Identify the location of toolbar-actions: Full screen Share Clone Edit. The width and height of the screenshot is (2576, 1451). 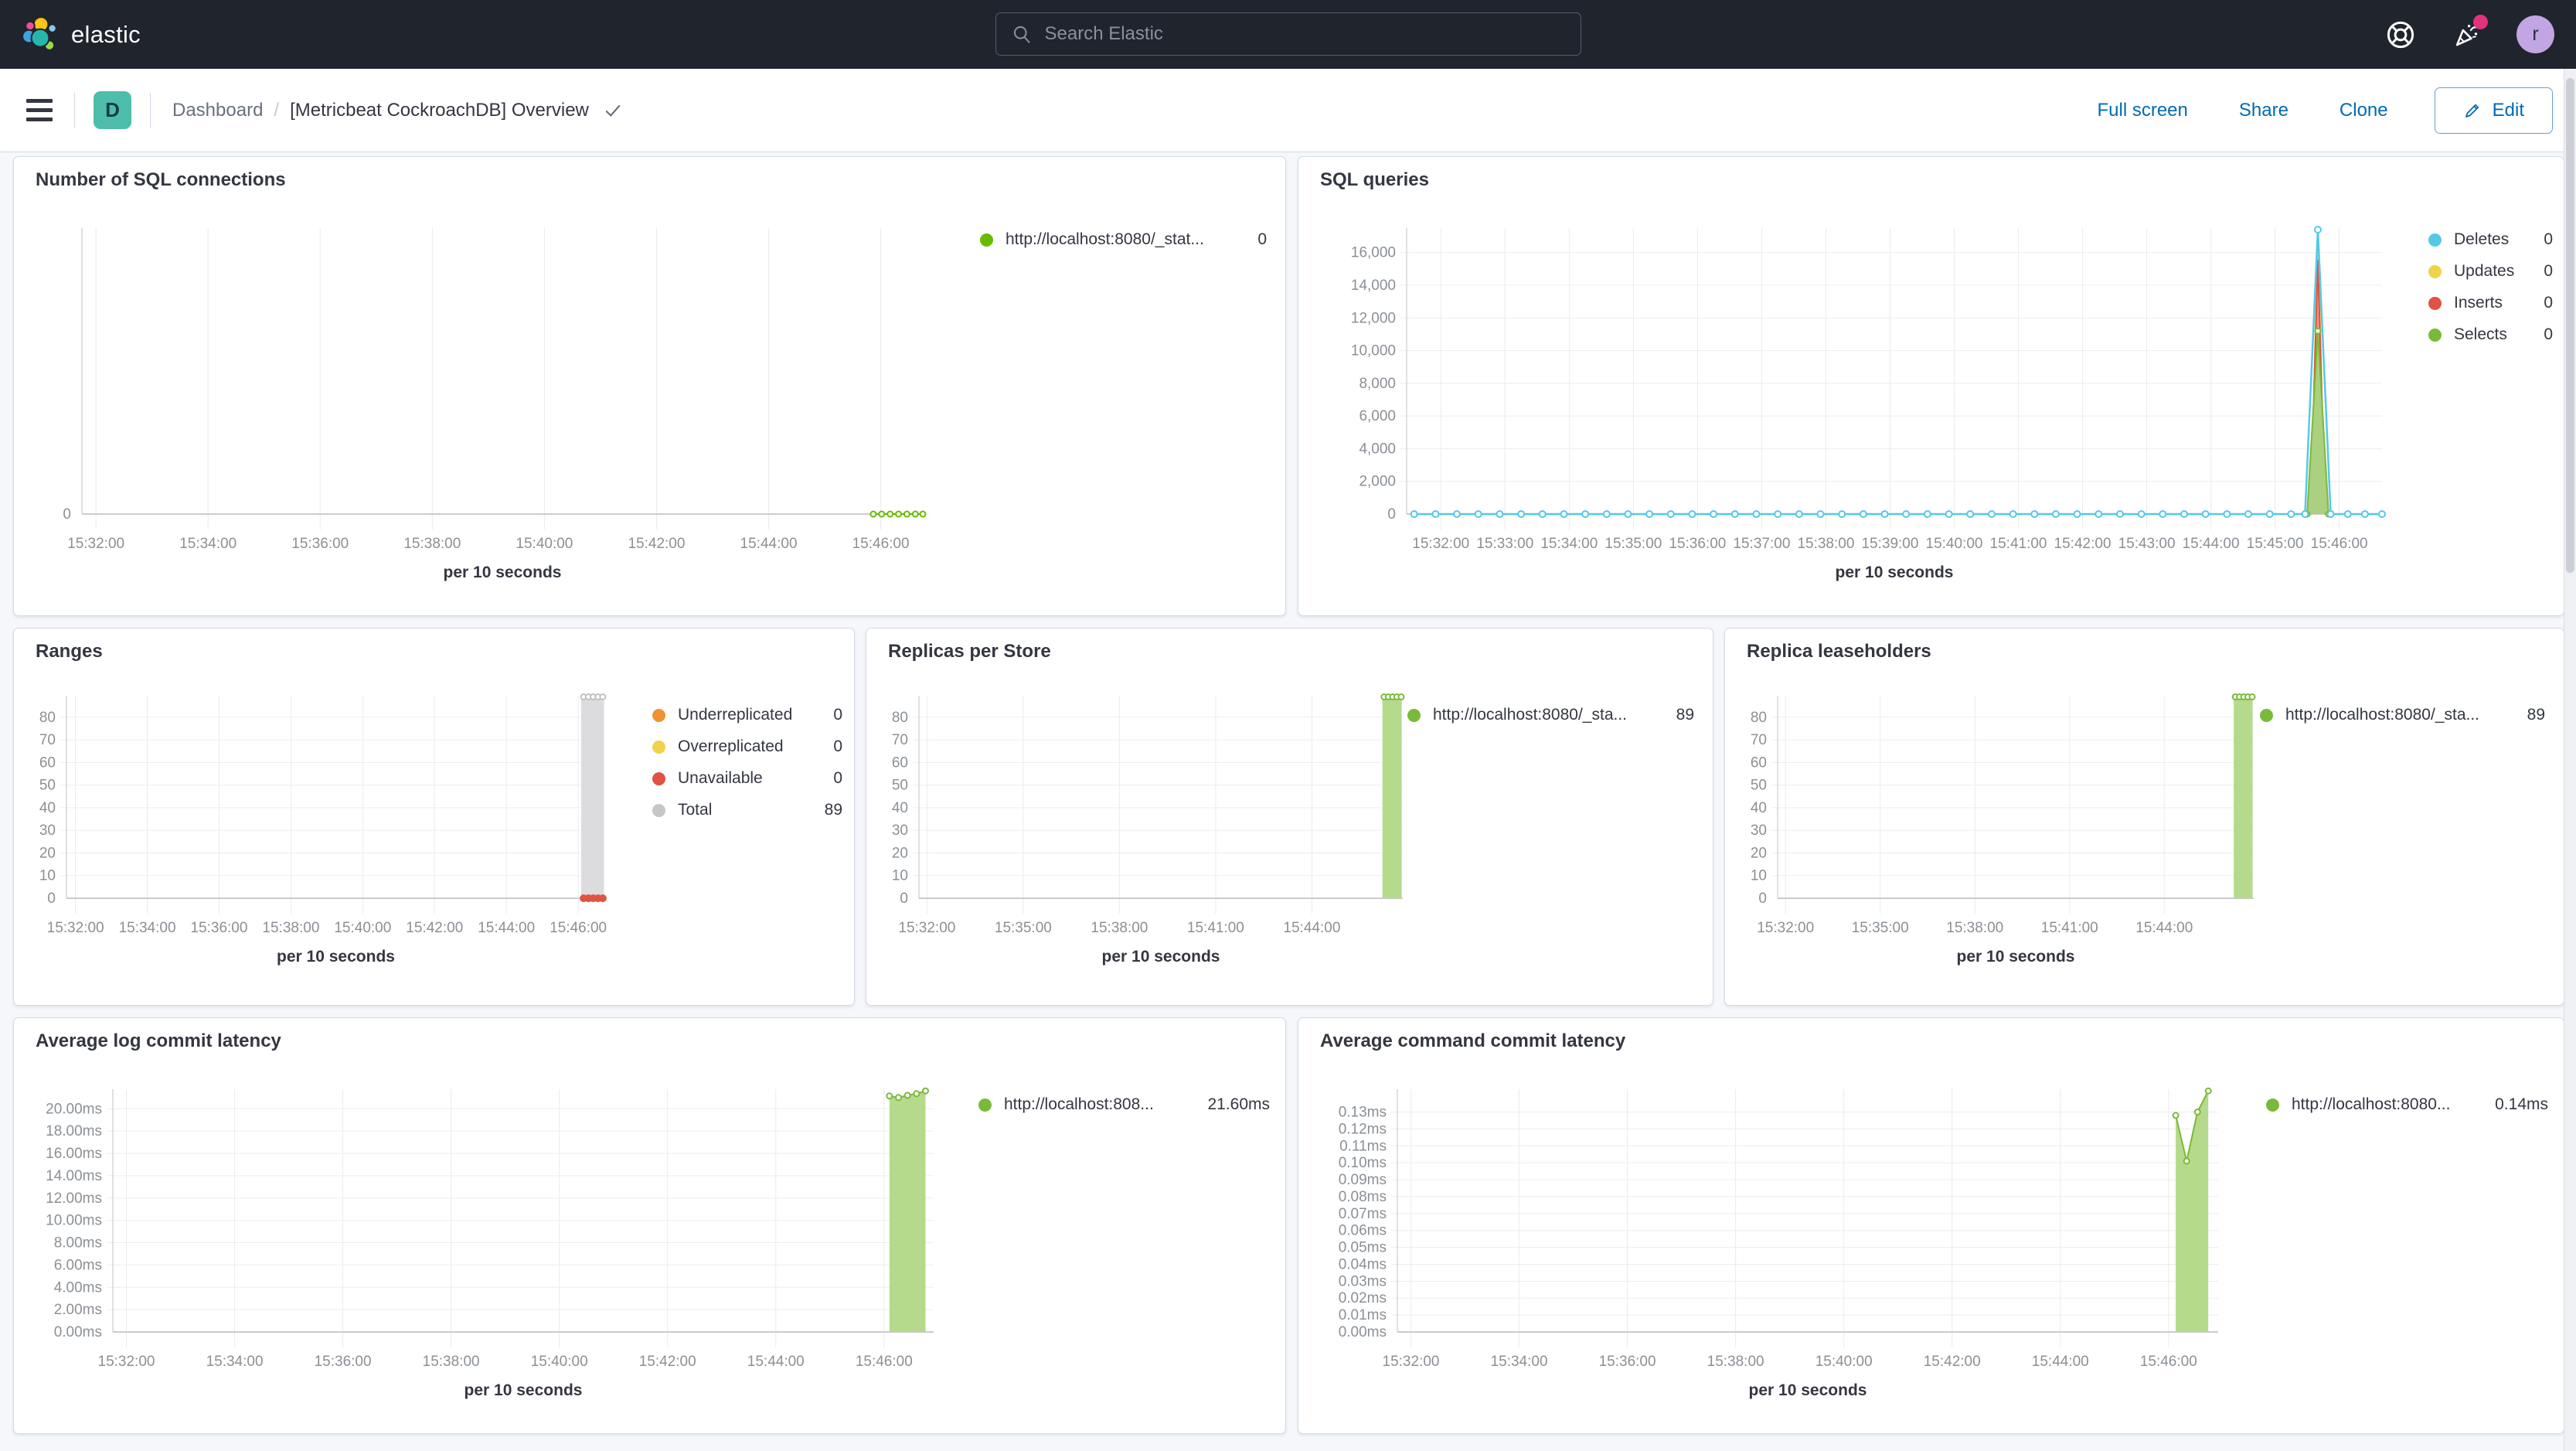
(2323, 111).